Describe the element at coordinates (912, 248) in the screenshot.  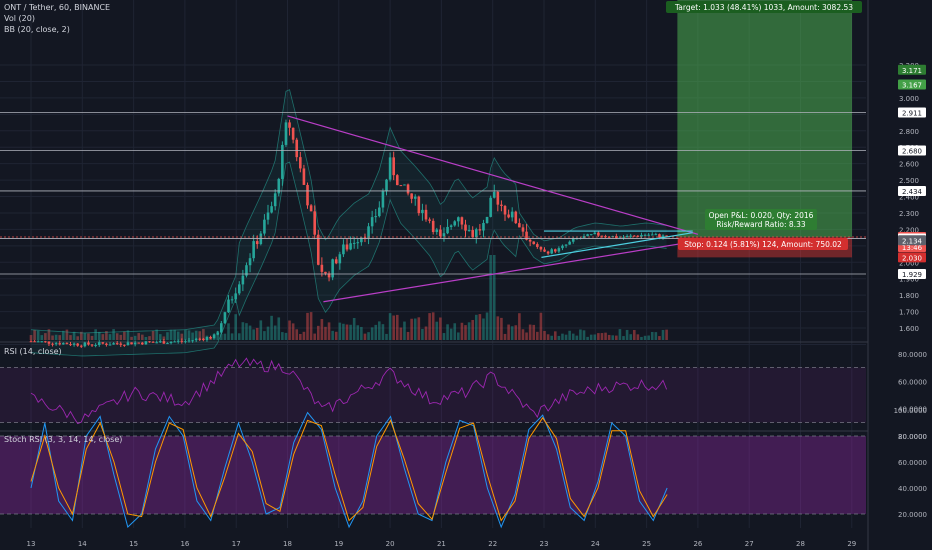
I see `price-badge-label: 13:46` at that location.